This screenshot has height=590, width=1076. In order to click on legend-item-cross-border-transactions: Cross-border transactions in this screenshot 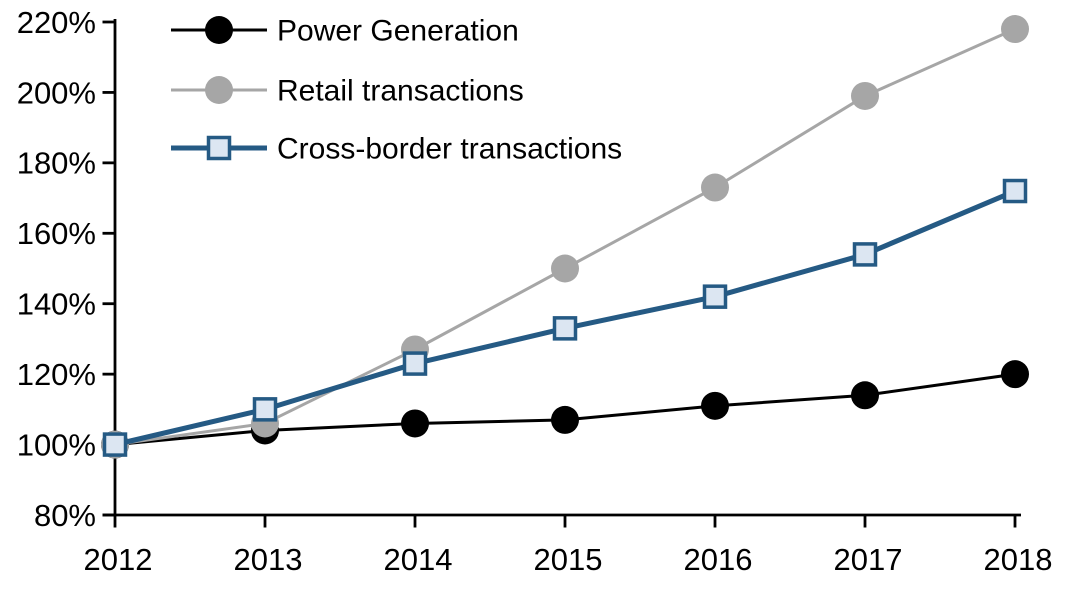, I will do `click(396, 149)`.